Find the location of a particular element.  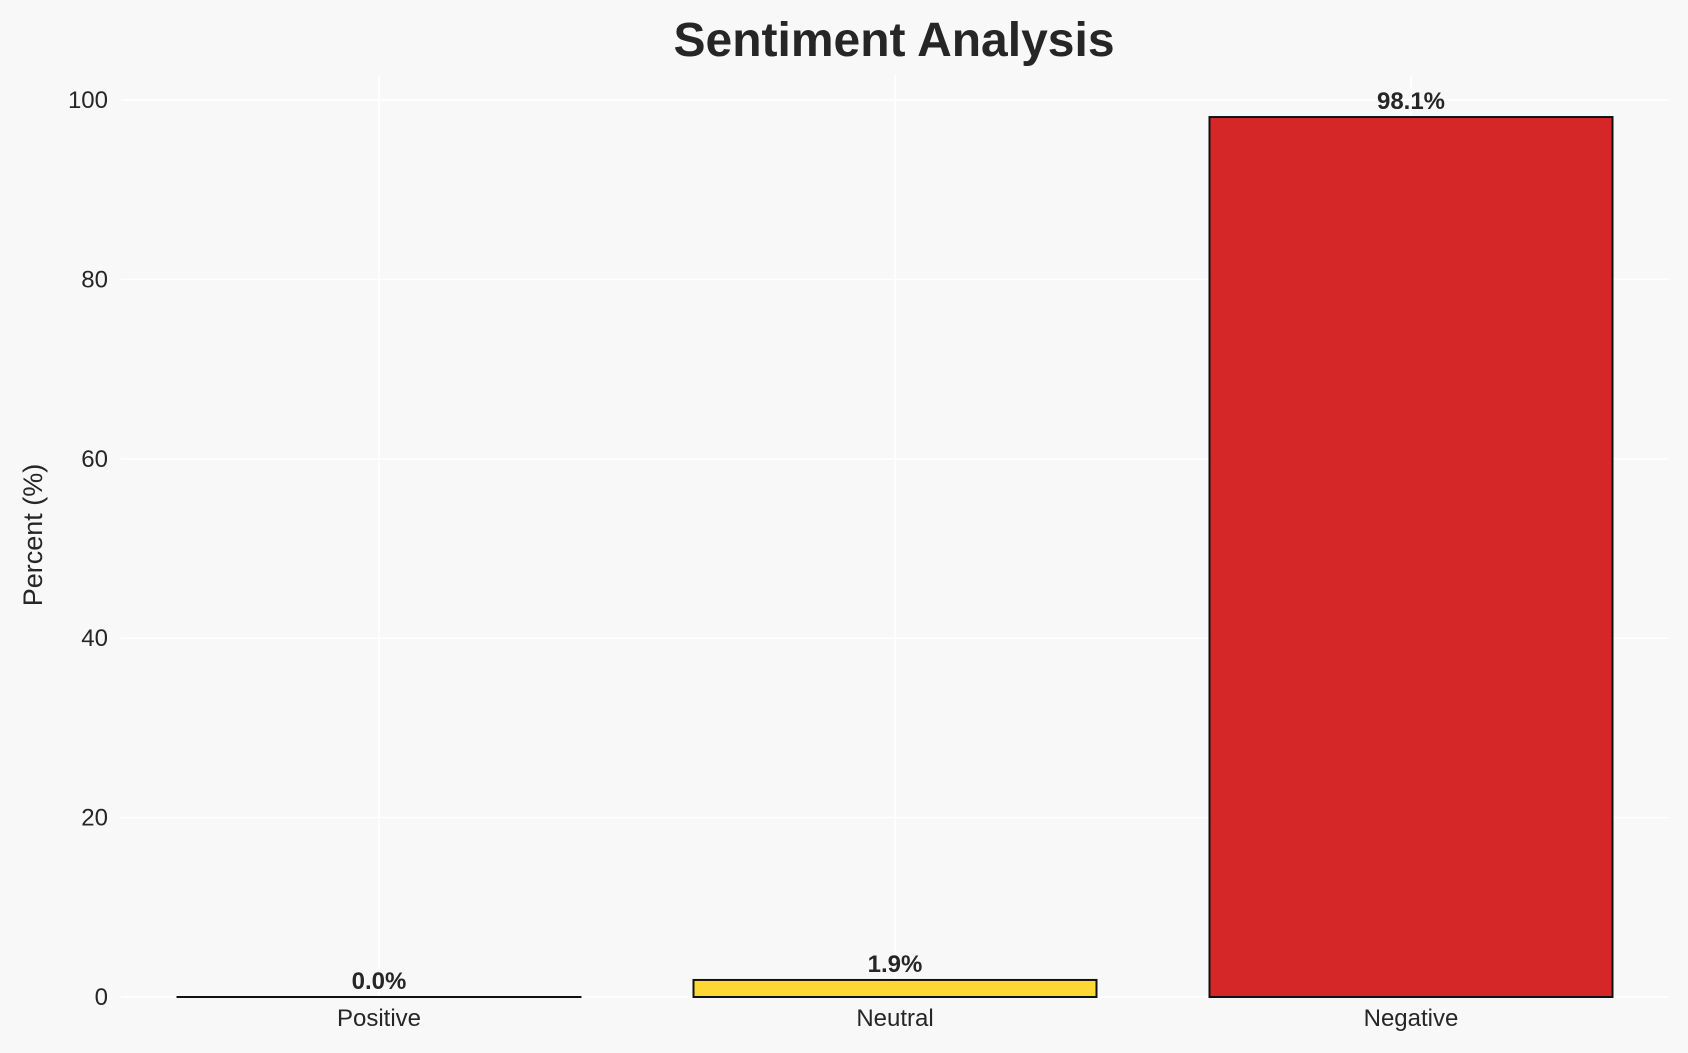

data-label: 1.9% is located at coordinates (895, 964).